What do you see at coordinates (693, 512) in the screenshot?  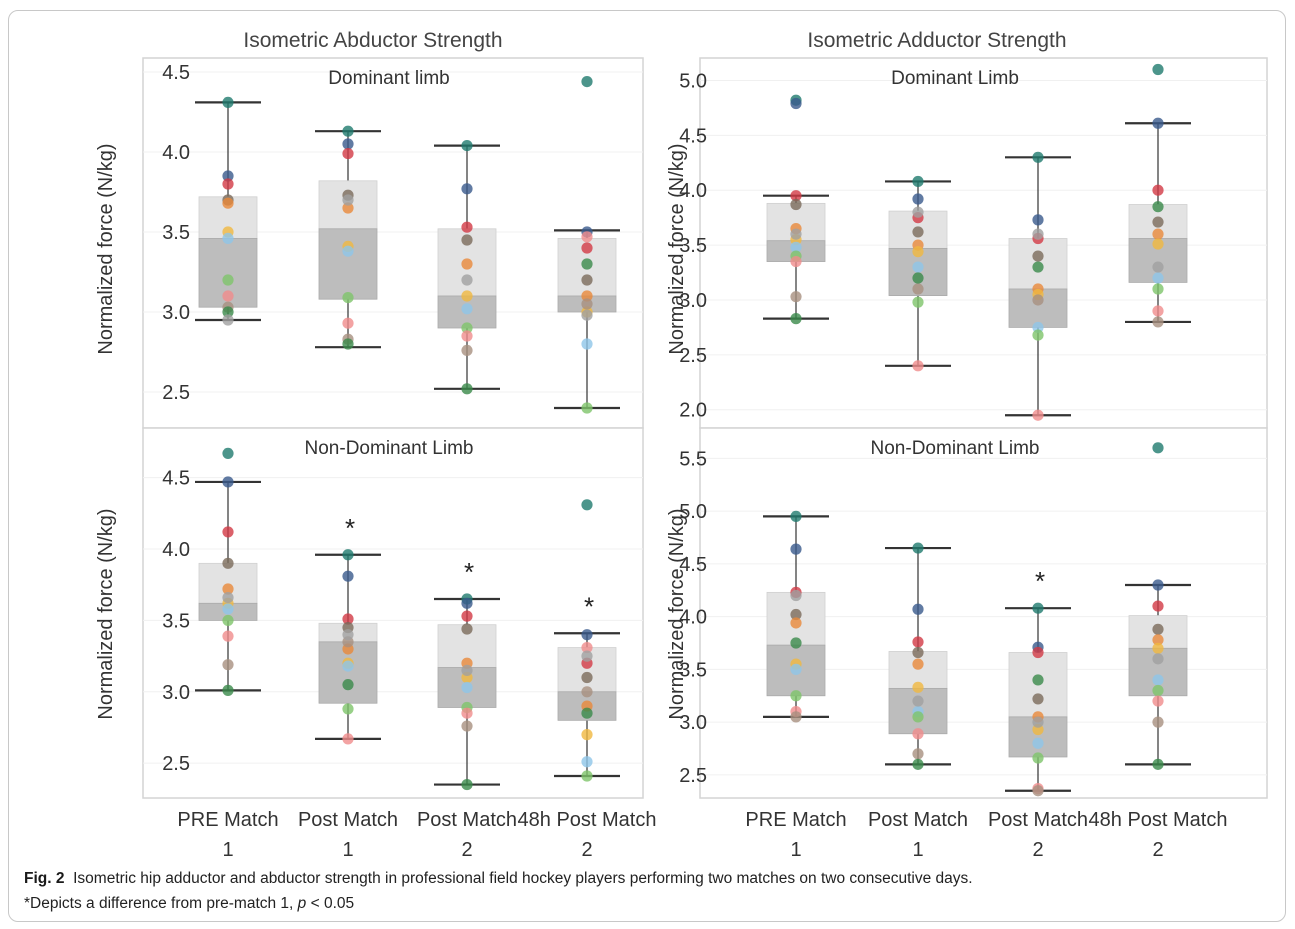 I see `y-tick-label: 5.0` at bounding box center [693, 512].